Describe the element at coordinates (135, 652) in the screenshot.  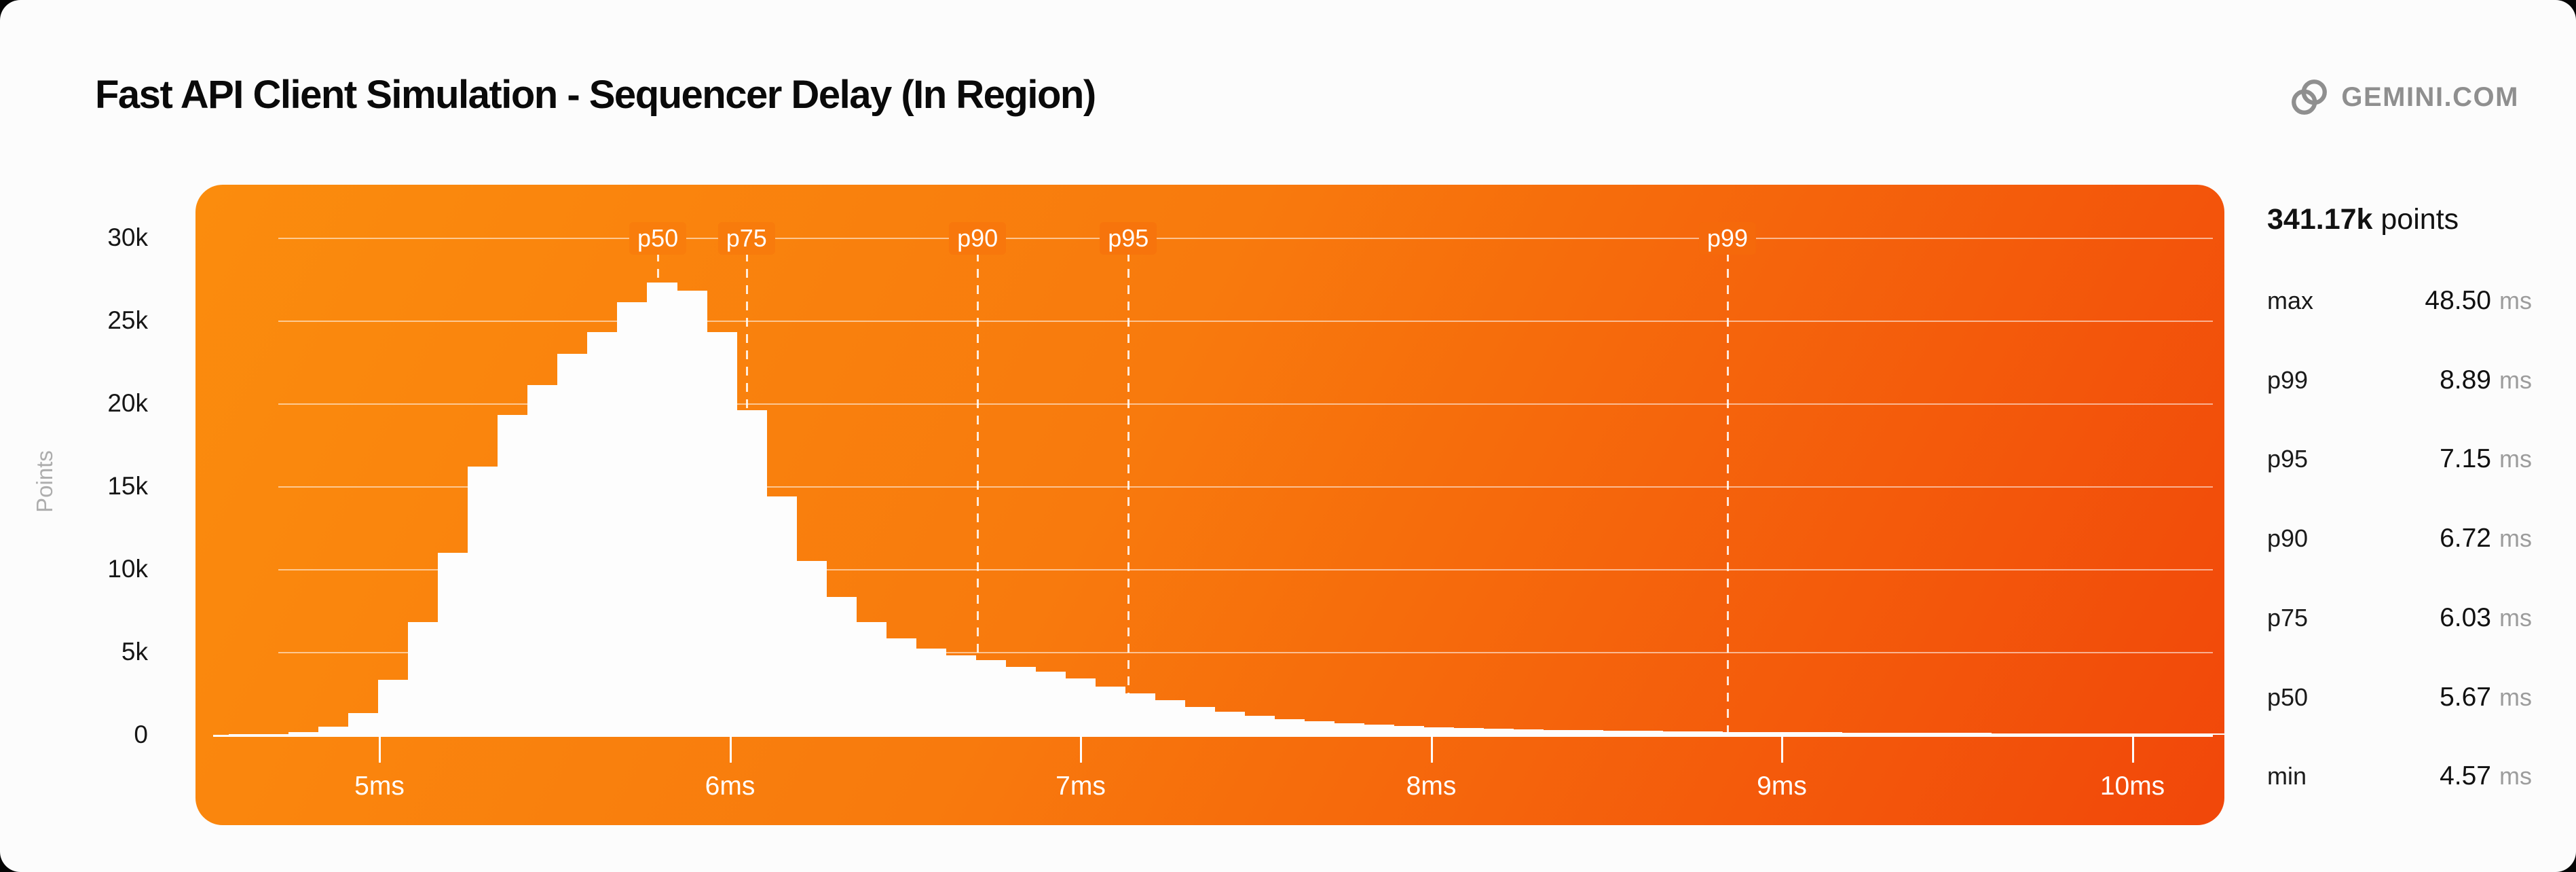
I see `y-tick-label-5k: 5k` at that location.